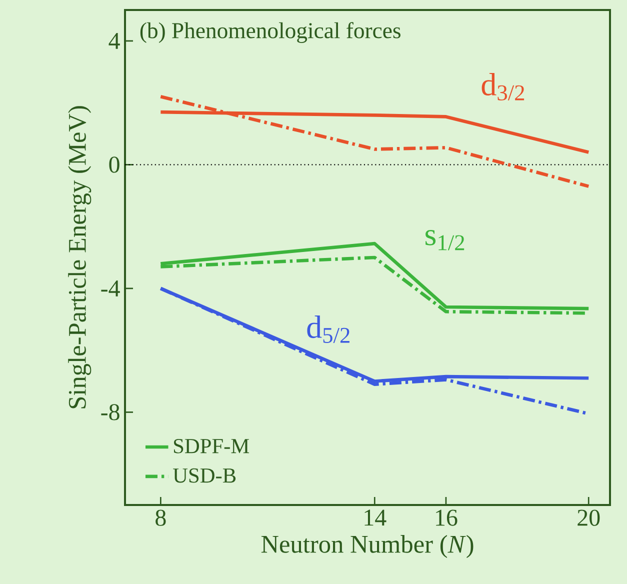 The image size is (627, 584). Describe the element at coordinates (212, 446) in the screenshot. I see `legend-label: SDPF-M` at that location.